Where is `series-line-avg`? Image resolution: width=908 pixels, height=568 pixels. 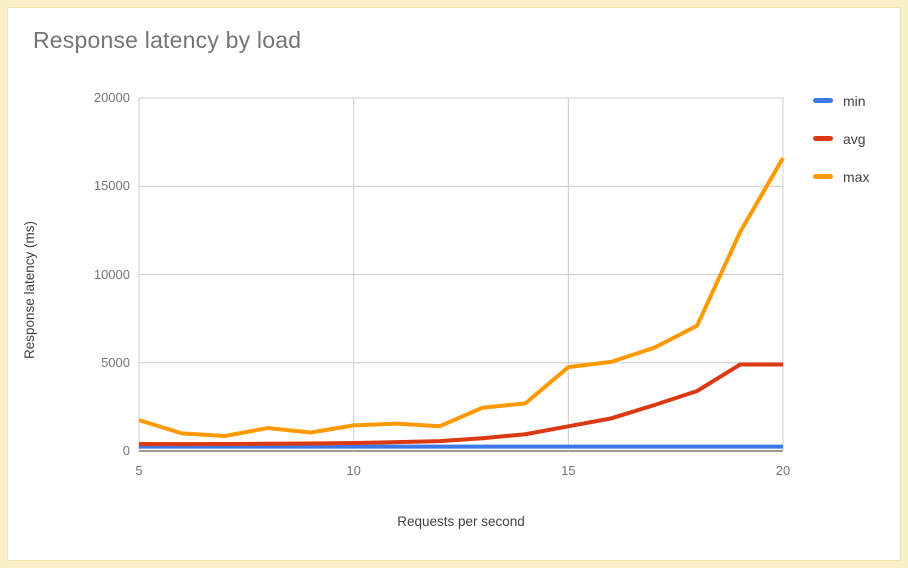
series-line-avg is located at coordinates (460, 404).